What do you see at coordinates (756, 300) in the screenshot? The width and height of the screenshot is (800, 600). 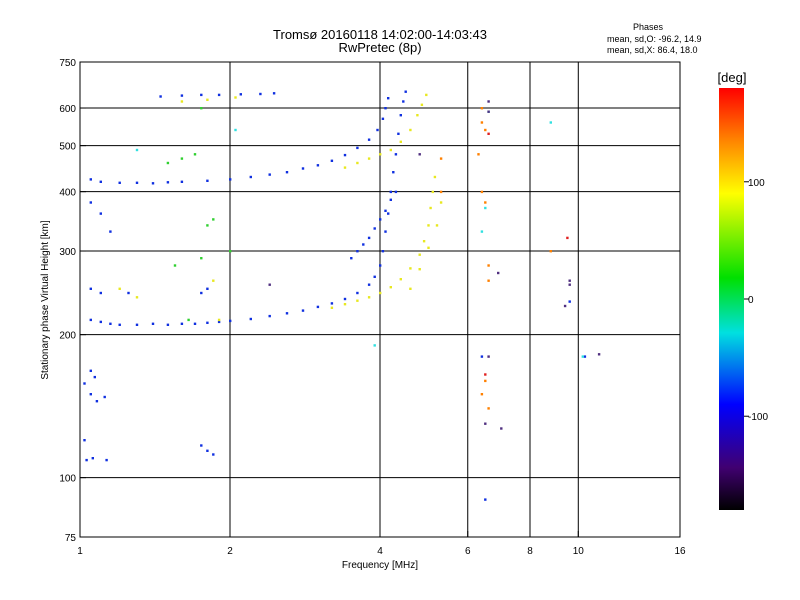 I see `colorbar-ticks: 100 0 -100` at bounding box center [756, 300].